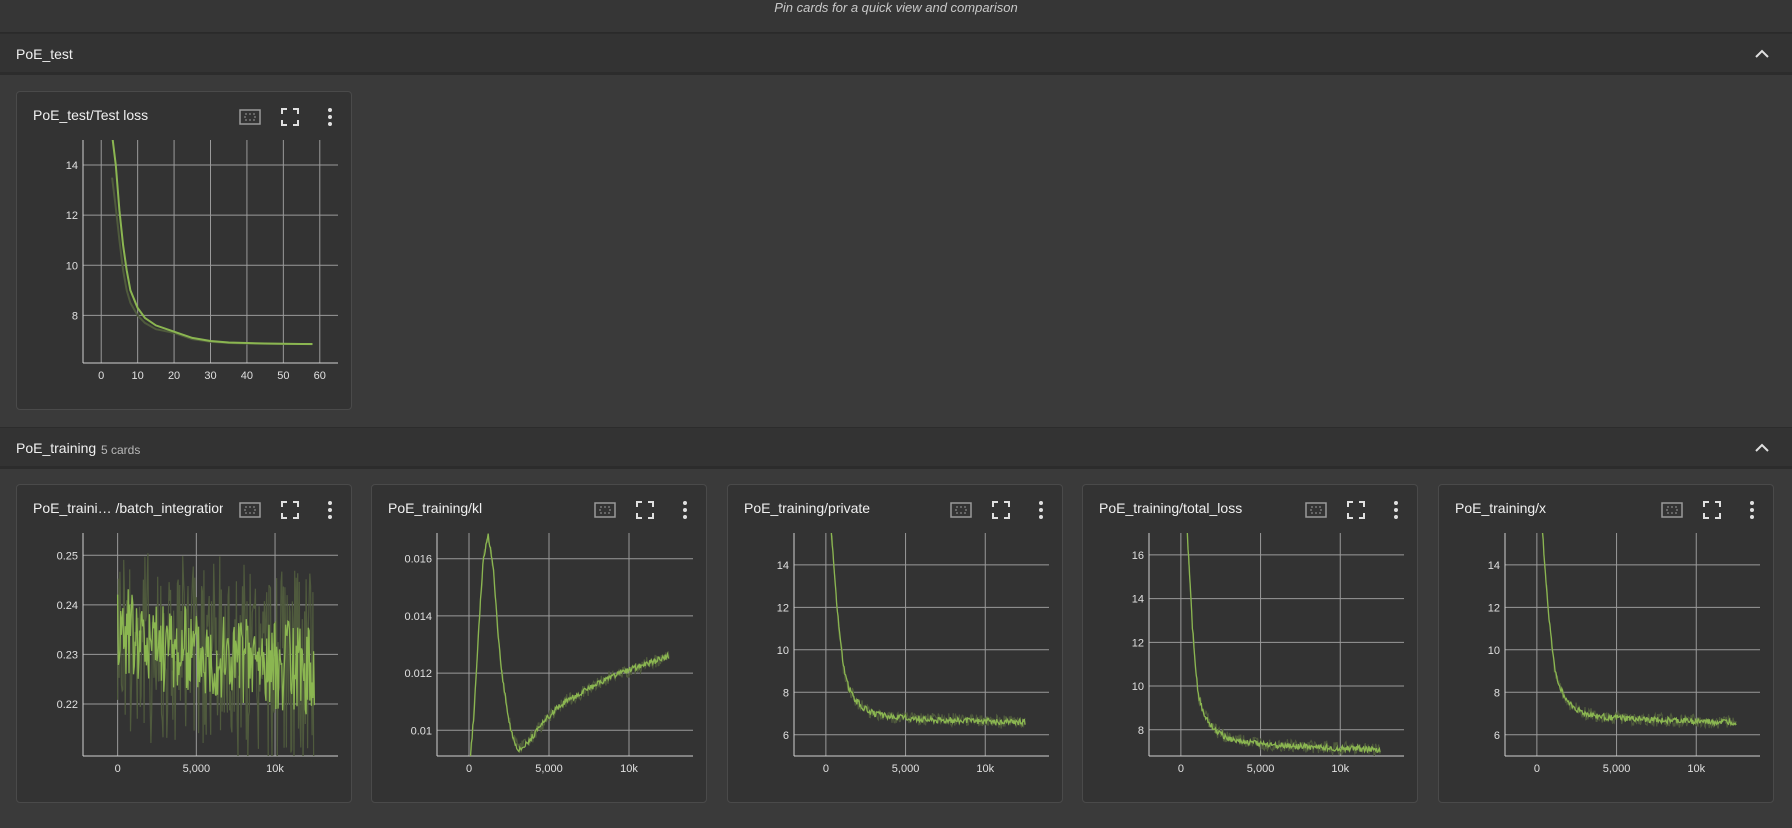  Describe the element at coordinates (67, 705) in the screenshot. I see `y-tick-label: 0.22` at that location.